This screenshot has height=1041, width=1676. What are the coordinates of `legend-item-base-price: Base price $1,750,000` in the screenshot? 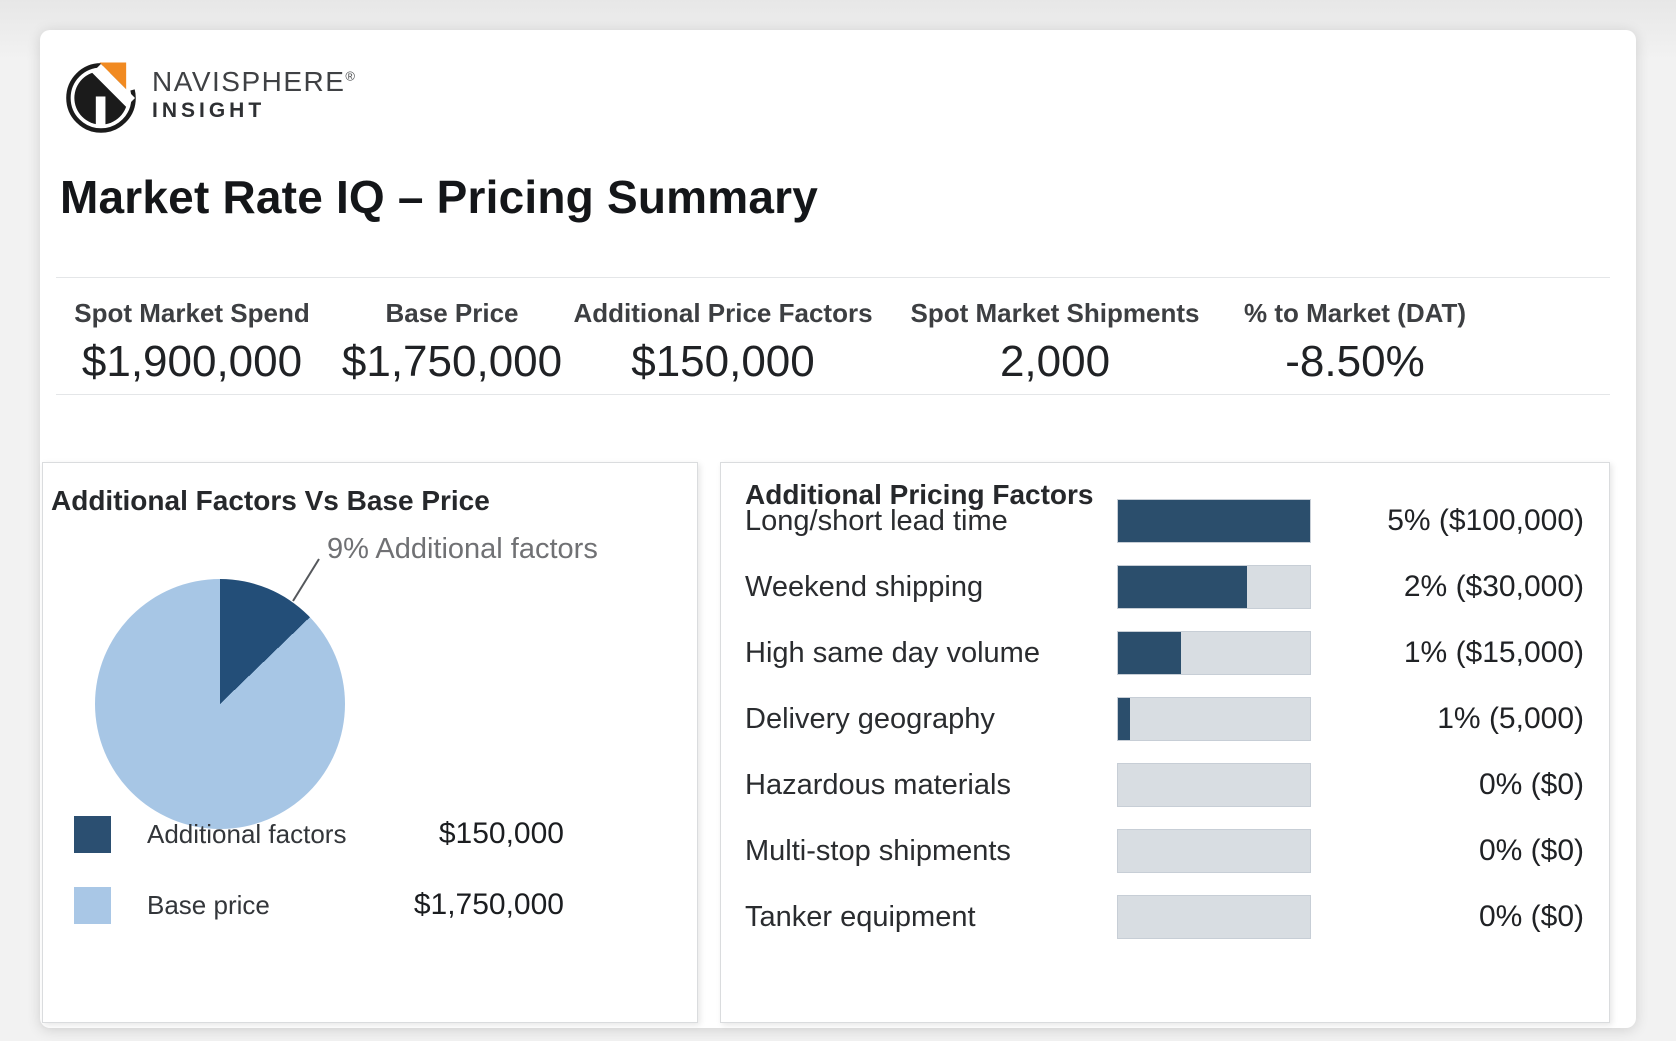 It's located at (319, 905).